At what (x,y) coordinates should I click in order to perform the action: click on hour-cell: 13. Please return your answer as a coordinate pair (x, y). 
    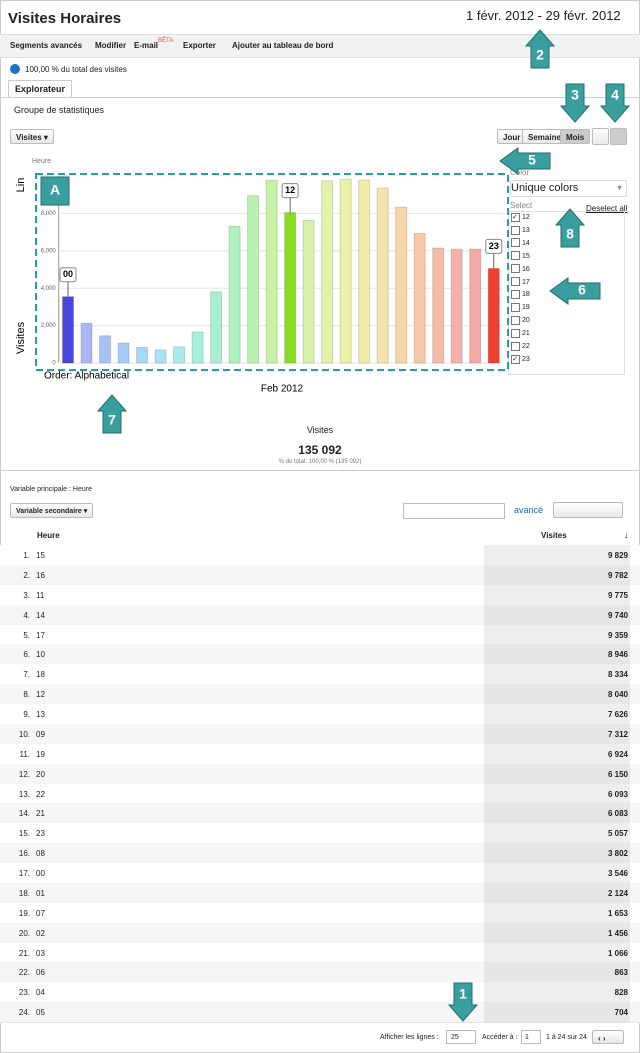
    Looking at the image, I should click on (40, 715).